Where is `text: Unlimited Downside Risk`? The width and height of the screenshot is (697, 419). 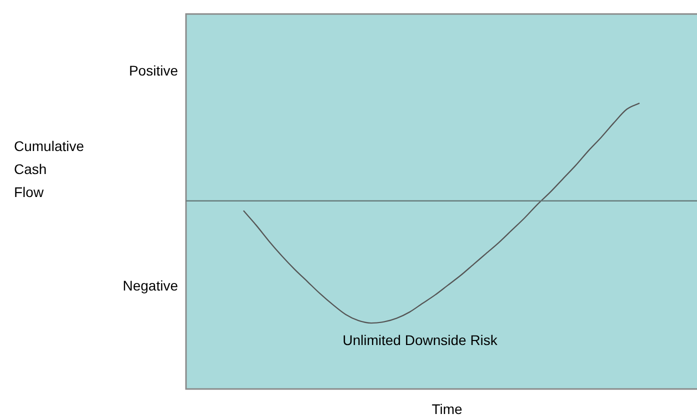
text: Unlimited Downside Risk is located at coordinates (420, 340).